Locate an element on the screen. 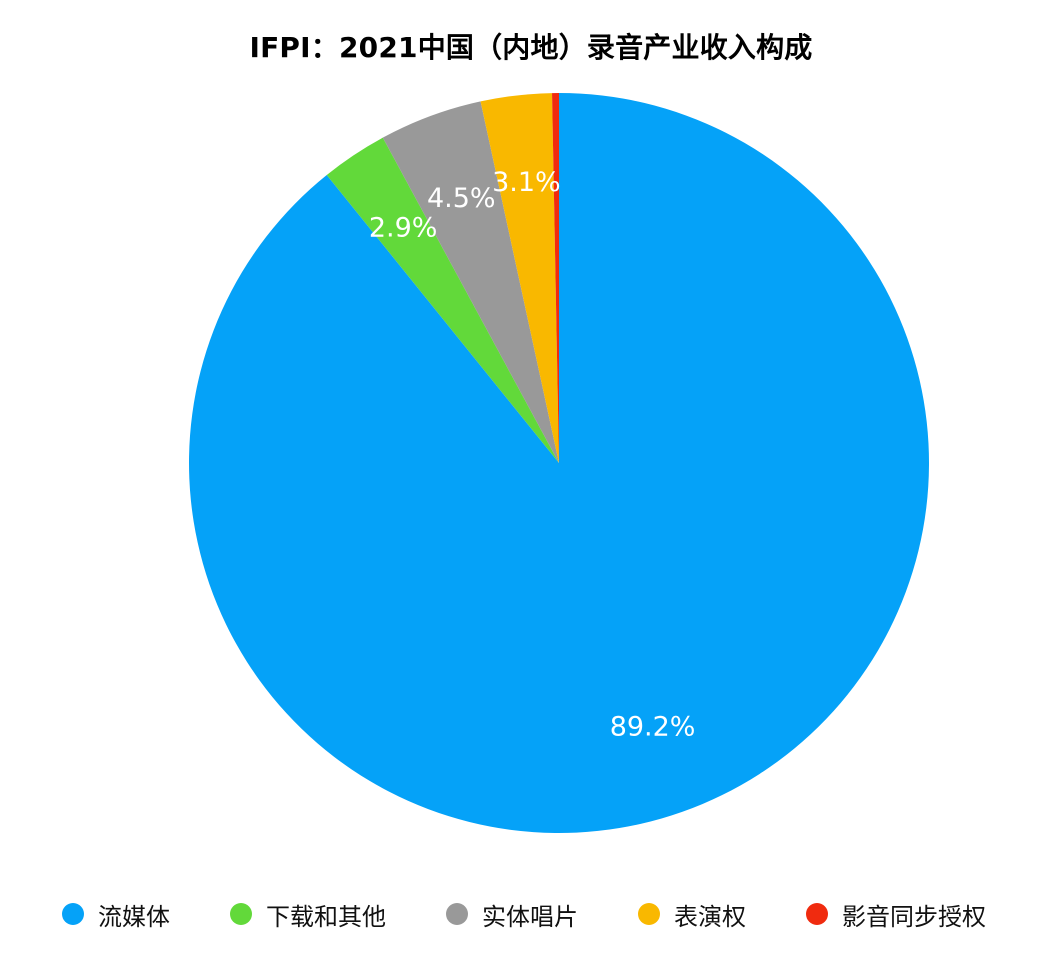 The width and height of the screenshot is (1062, 964). pie-data-label-1: 2.9% is located at coordinates (403, 227).